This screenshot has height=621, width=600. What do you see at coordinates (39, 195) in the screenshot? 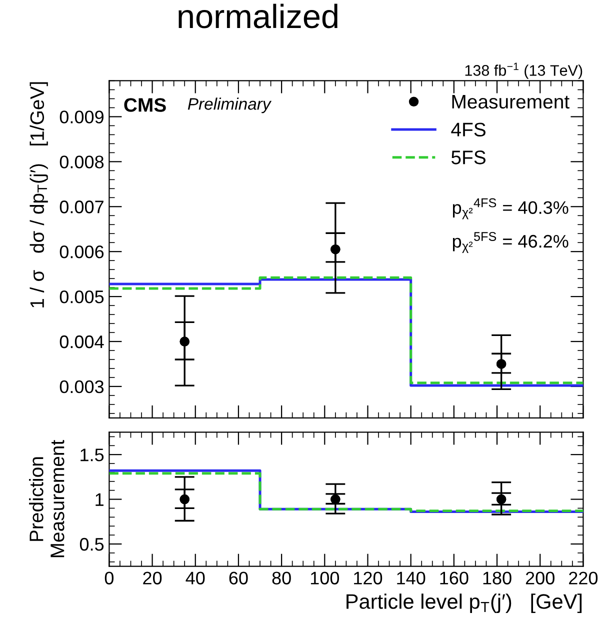
I see `y-axis-title: 1 / σ dσ / dp$_{T}$(j′) [1/GeV]` at bounding box center [39, 195].